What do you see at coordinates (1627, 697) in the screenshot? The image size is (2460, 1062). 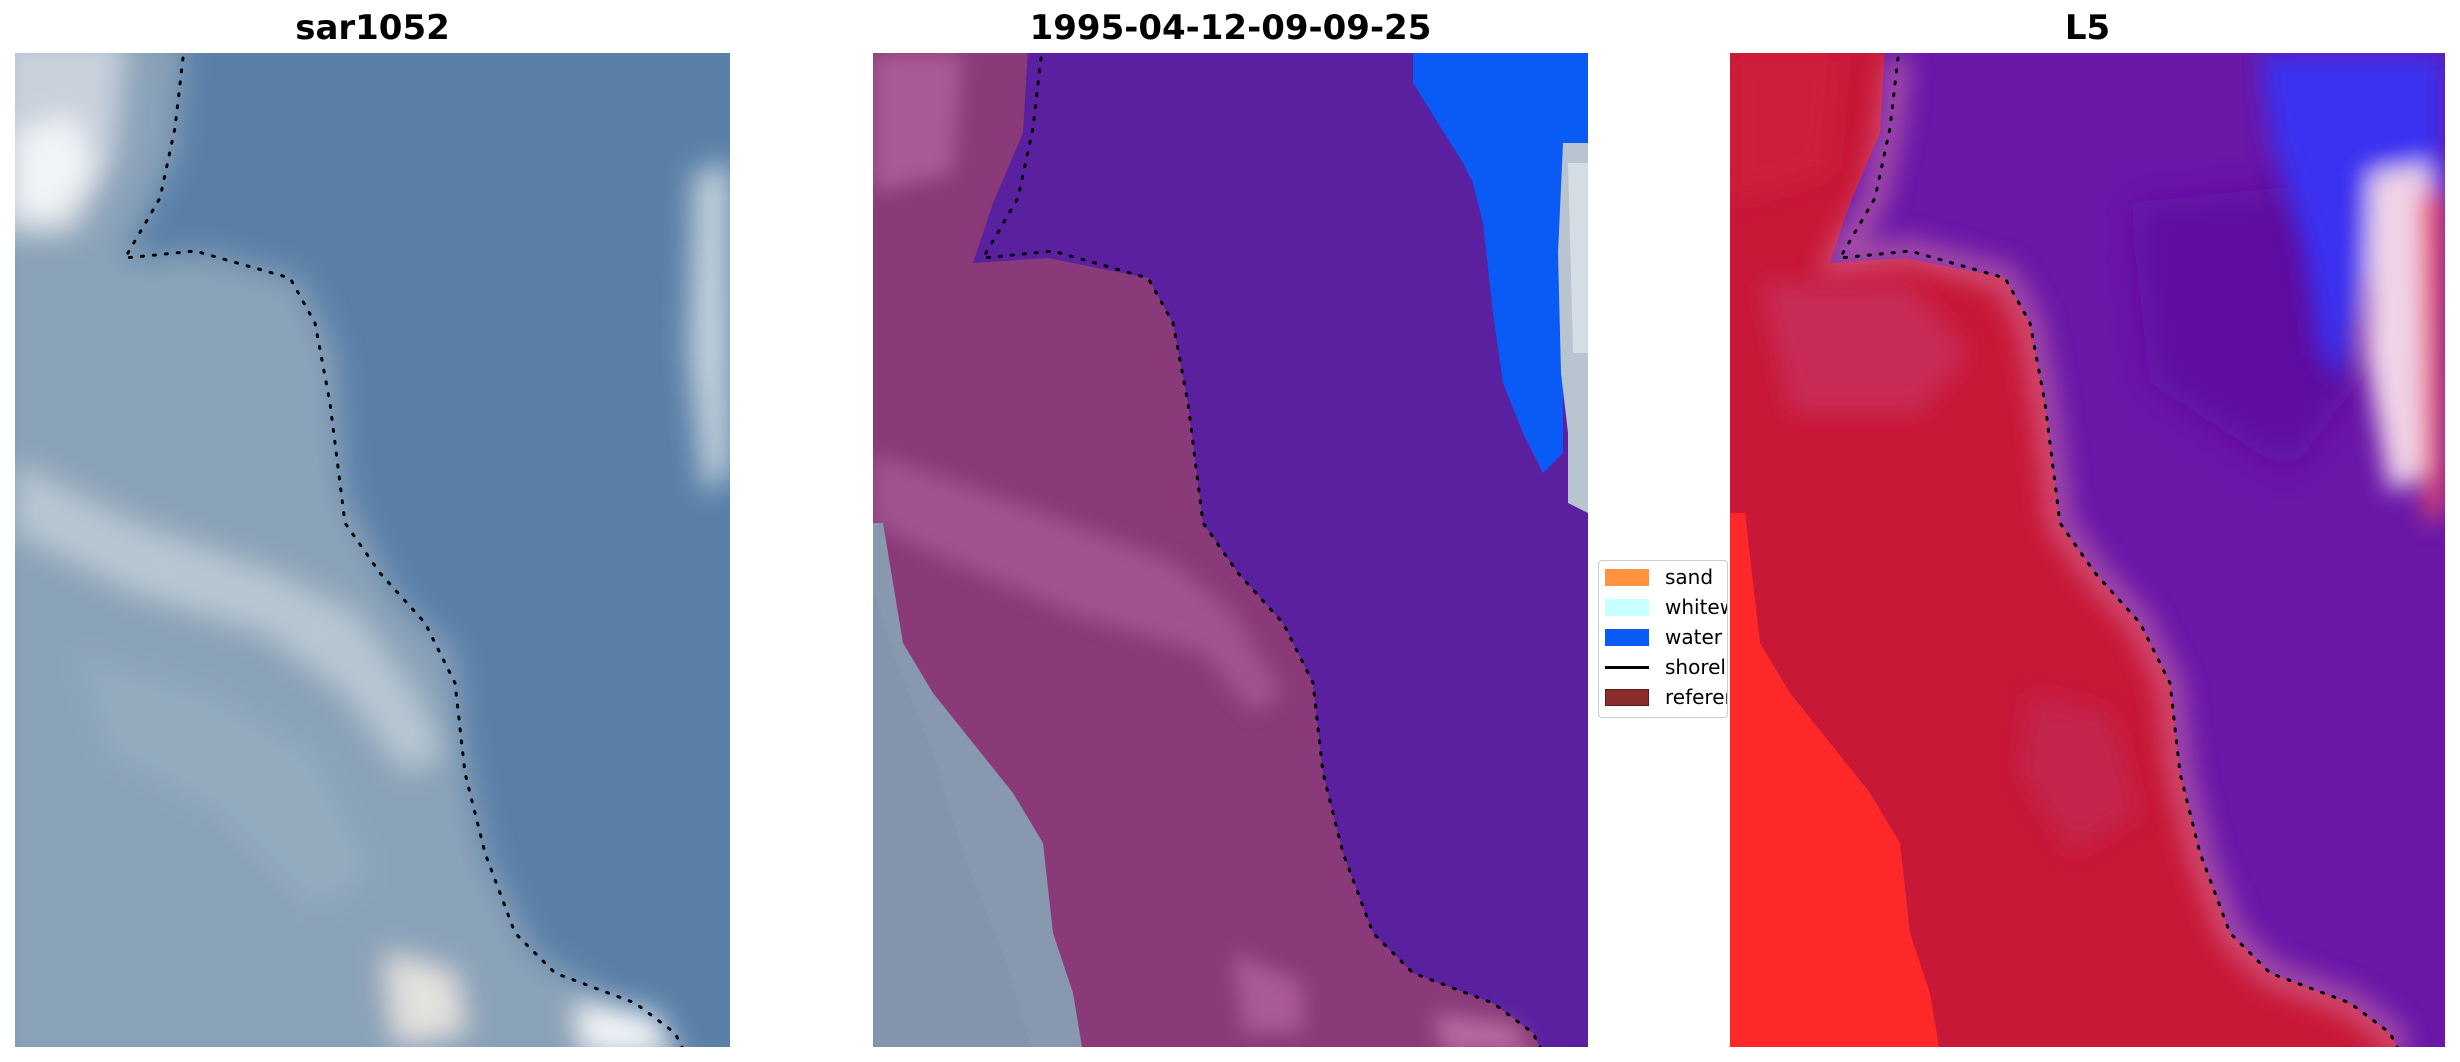 I see `reference-swatch` at bounding box center [1627, 697].